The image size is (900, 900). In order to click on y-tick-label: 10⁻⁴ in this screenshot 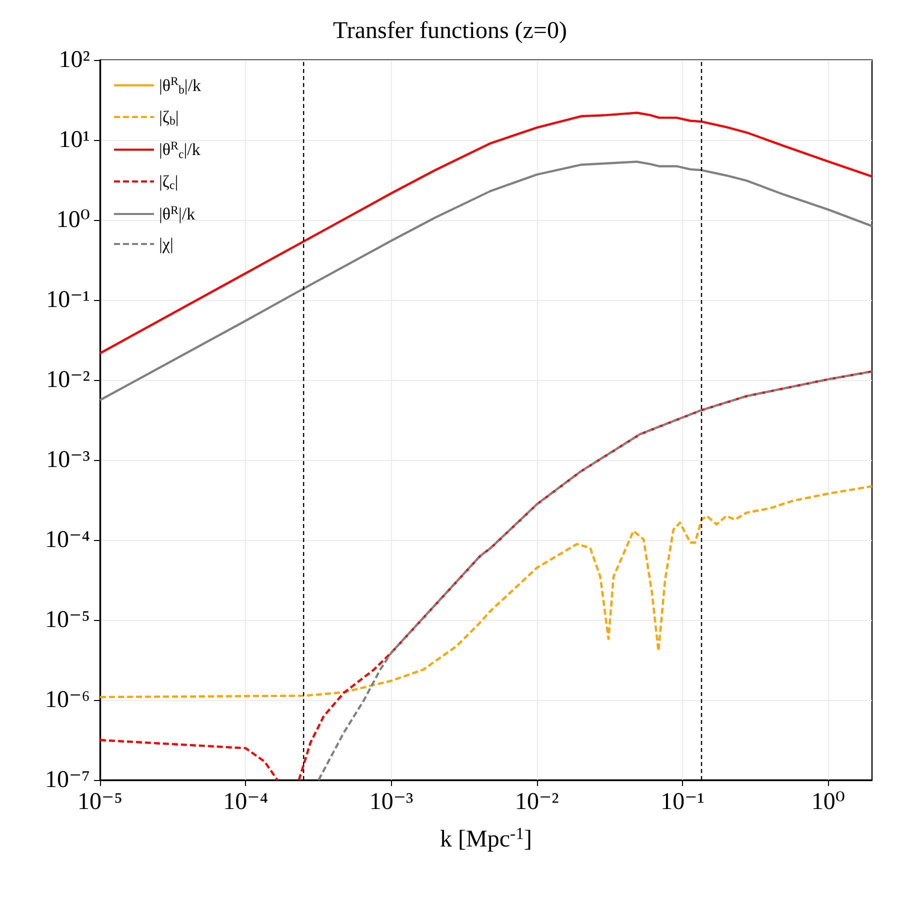, I will do `click(67, 540)`.